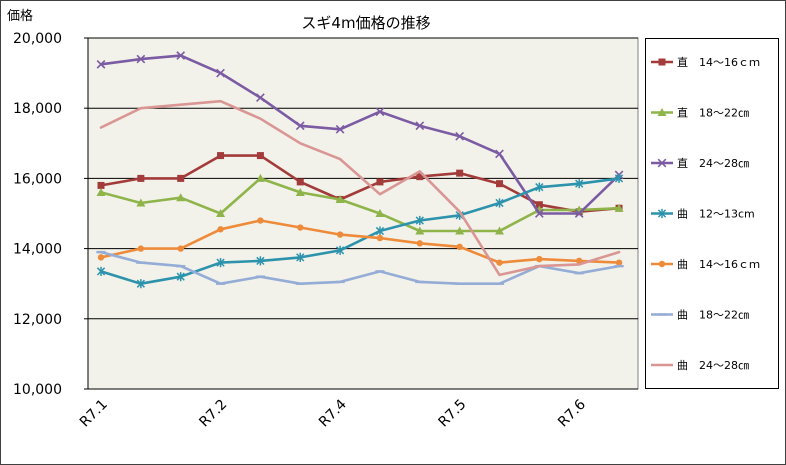 The height and width of the screenshot is (465, 786). What do you see at coordinates (713, 365) in the screenshot?
I see `legend-label-7: 曲 24～28㎝` at bounding box center [713, 365].